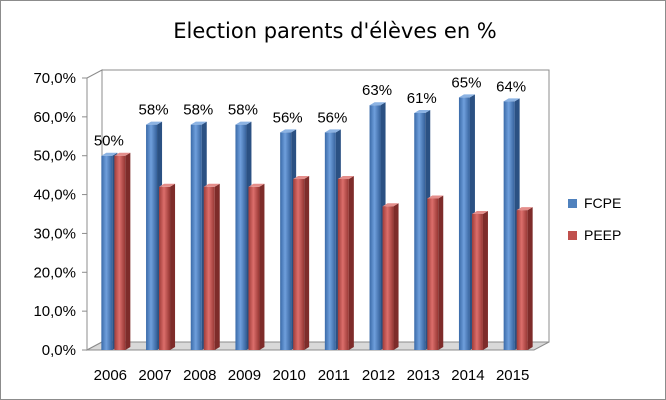  What do you see at coordinates (602, 235) in the screenshot?
I see `legend-label-peep: PEEP` at bounding box center [602, 235].